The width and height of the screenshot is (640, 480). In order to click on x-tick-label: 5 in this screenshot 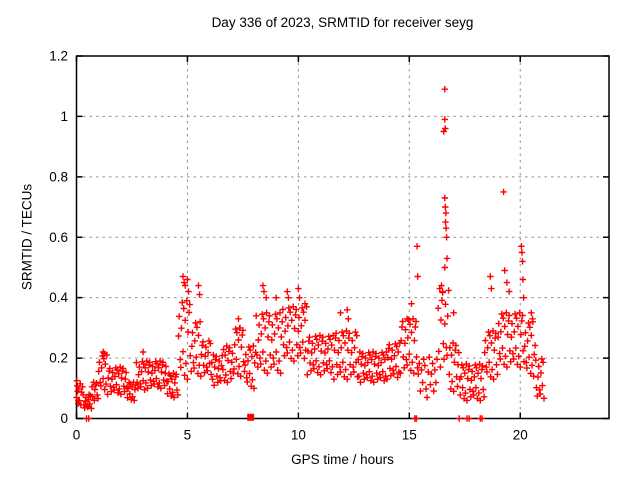, I will do `click(188, 435)`.